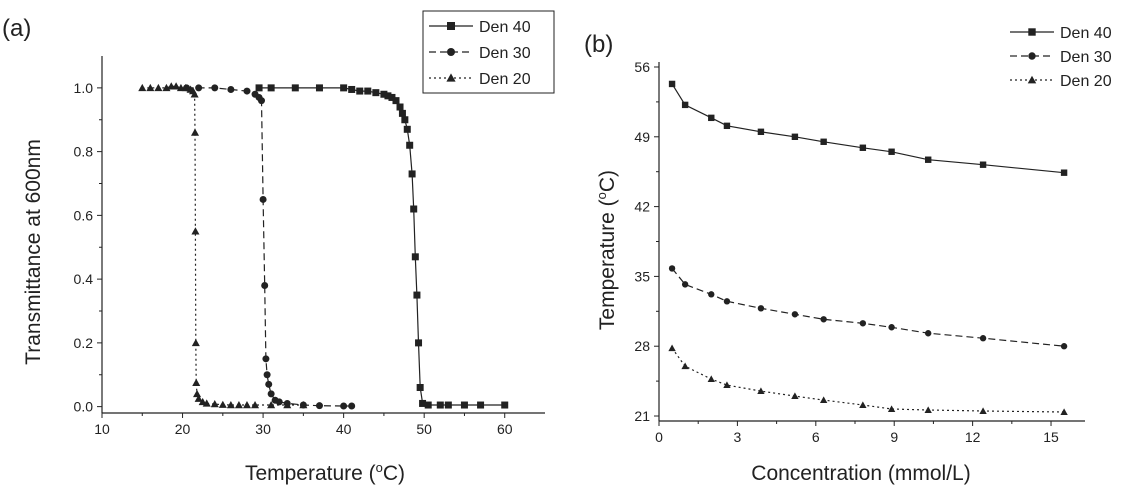  What do you see at coordinates (424, 429) in the screenshot?
I see `x-tick-label: 50` at bounding box center [424, 429].